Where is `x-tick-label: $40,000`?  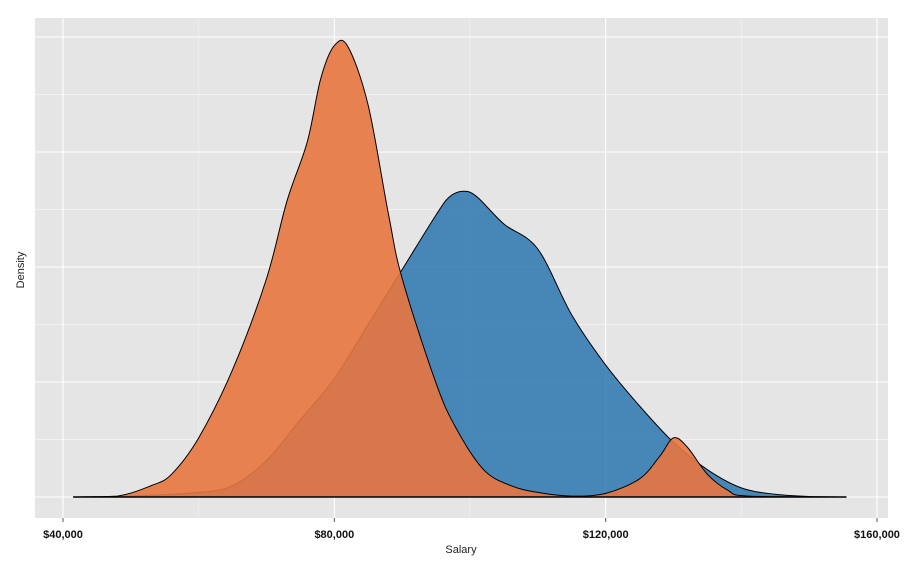
x-tick-label: $40,000 is located at coordinates (63, 535).